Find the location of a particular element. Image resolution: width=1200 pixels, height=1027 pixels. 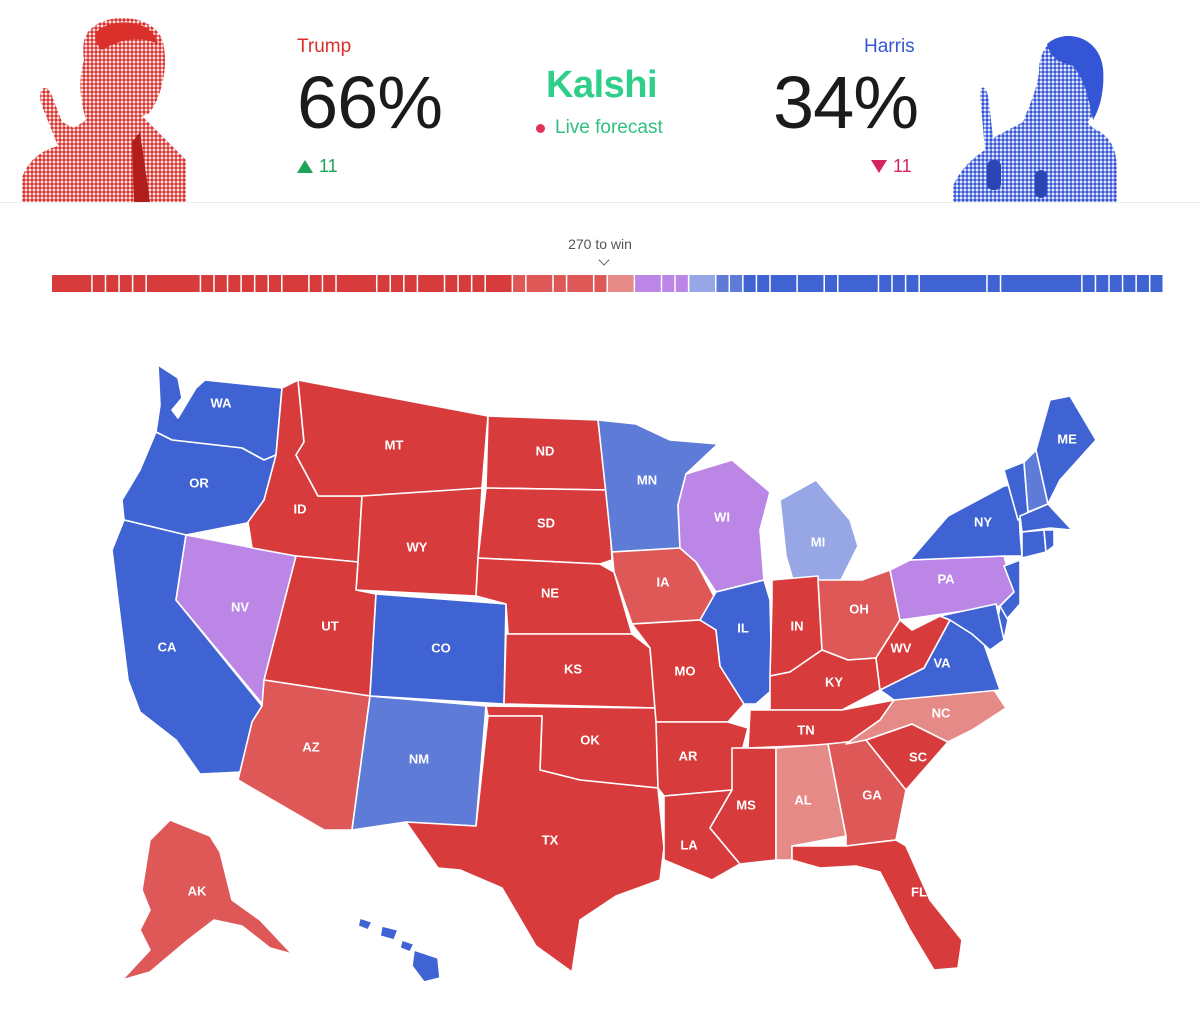

state-MI is located at coordinates (819, 535).